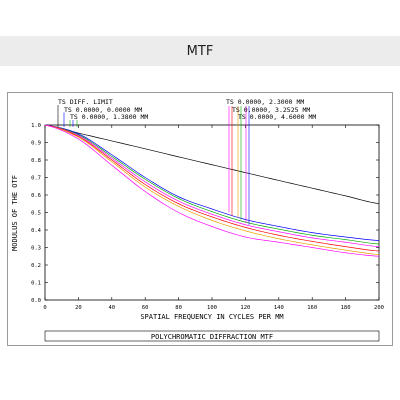 This screenshot has height=400, width=400. What do you see at coordinates (15, 213) in the screenshot?
I see `y-axis-label: MODULUS OF THE OTF` at bounding box center [15, 213].